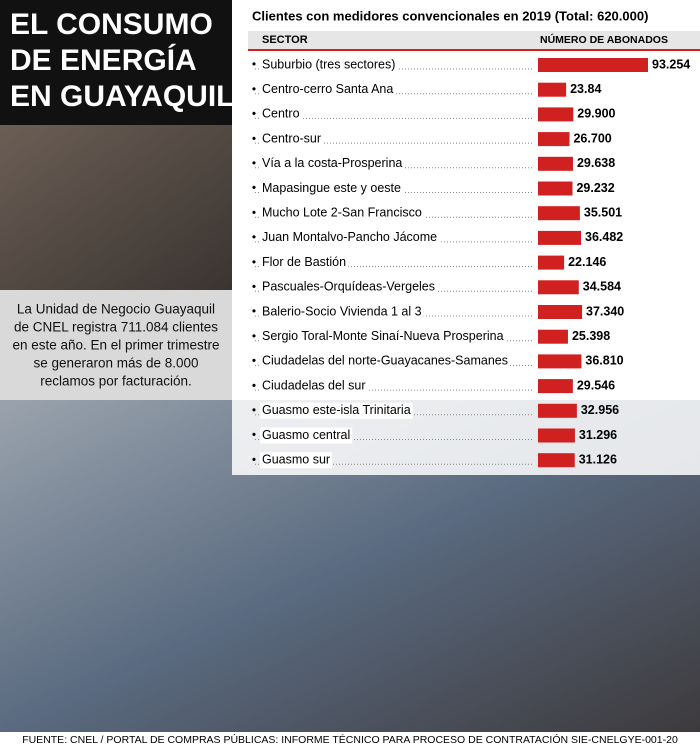  What do you see at coordinates (587, 262) in the screenshot?
I see `value-label: 22.146` at bounding box center [587, 262].